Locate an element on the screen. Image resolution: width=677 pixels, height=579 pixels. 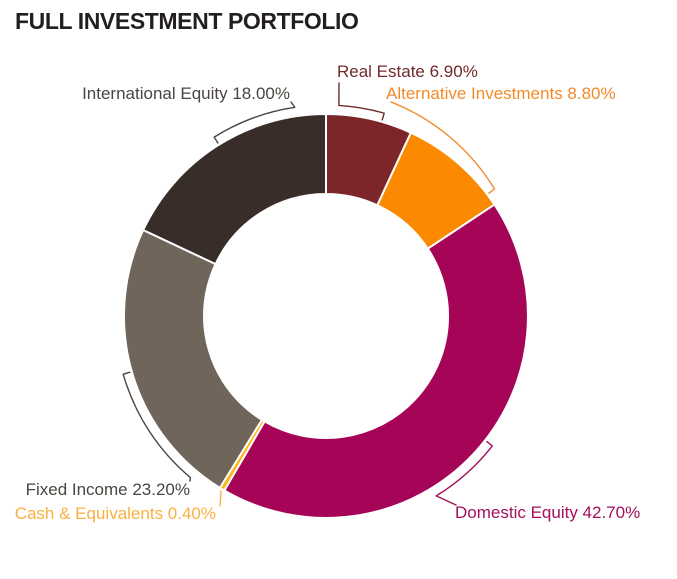
slice-international-equity is located at coordinates (234, 189).